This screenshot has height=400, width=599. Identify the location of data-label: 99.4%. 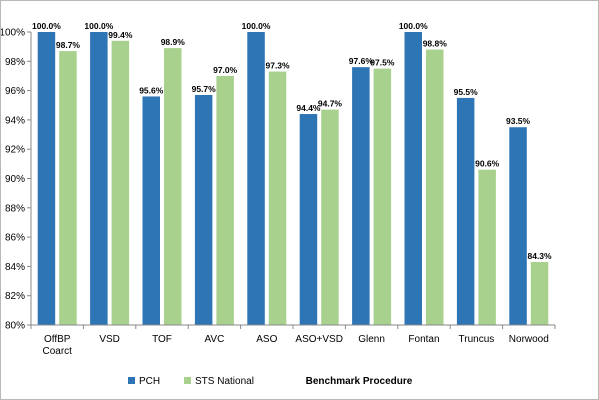
(120, 35).